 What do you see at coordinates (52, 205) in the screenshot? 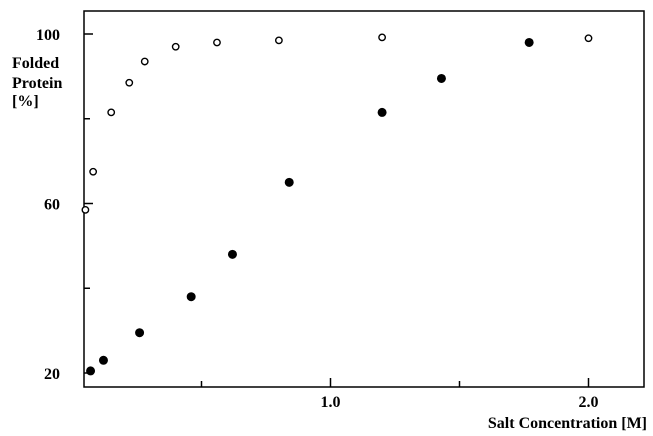
I see `y-tick-label: 60` at bounding box center [52, 205].